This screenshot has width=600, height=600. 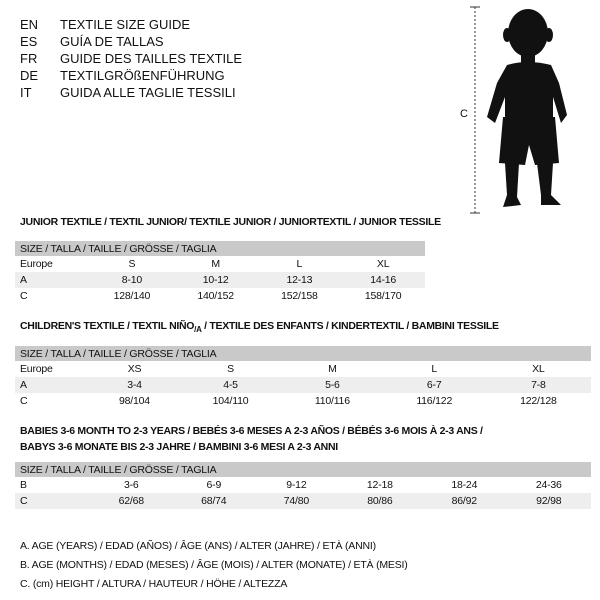 I want to click on table-cell: 68/74, so click(x=214, y=501).